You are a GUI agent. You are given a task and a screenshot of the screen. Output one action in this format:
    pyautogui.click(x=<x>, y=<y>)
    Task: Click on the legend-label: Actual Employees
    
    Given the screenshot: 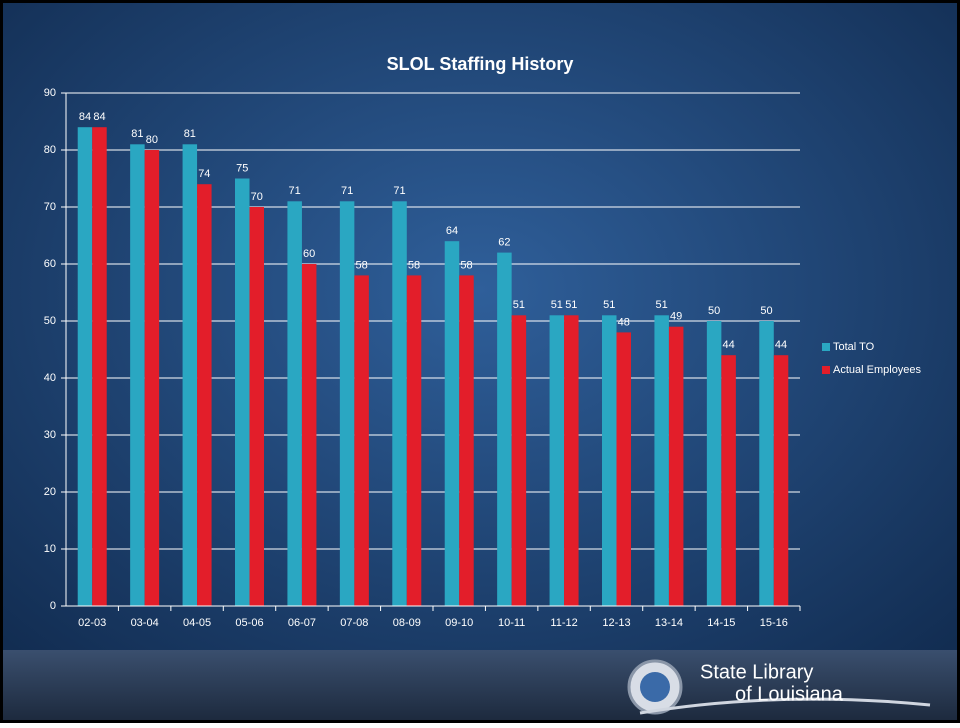 What is the action you would take?
    pyautogui.click(x=877, y=370)
    